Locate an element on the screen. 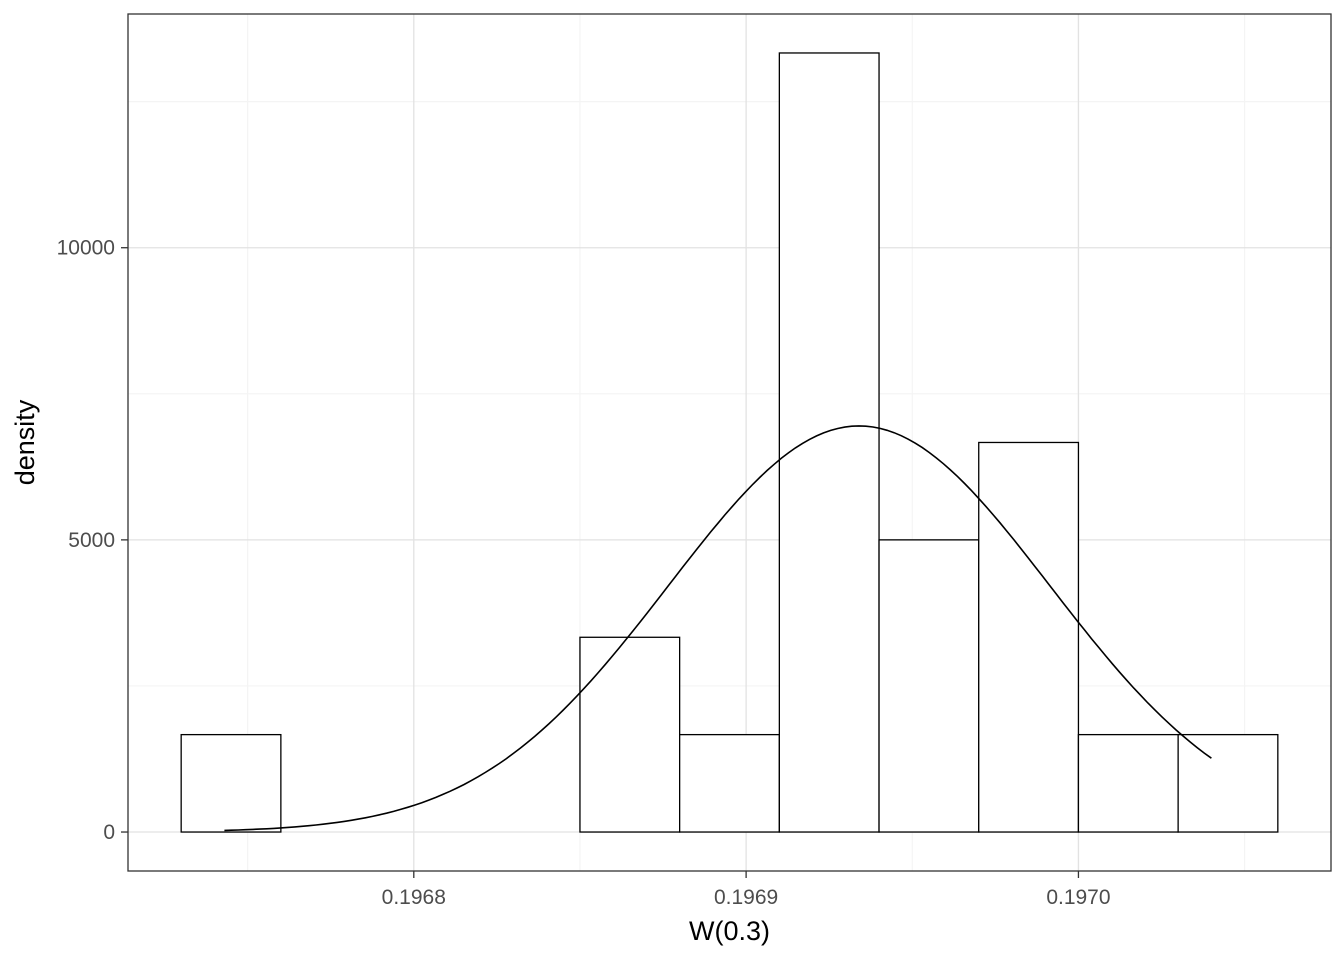 This screenshot has height=960, width=1344. y-tick-label: 5000 is located at coordinates (91, 540).